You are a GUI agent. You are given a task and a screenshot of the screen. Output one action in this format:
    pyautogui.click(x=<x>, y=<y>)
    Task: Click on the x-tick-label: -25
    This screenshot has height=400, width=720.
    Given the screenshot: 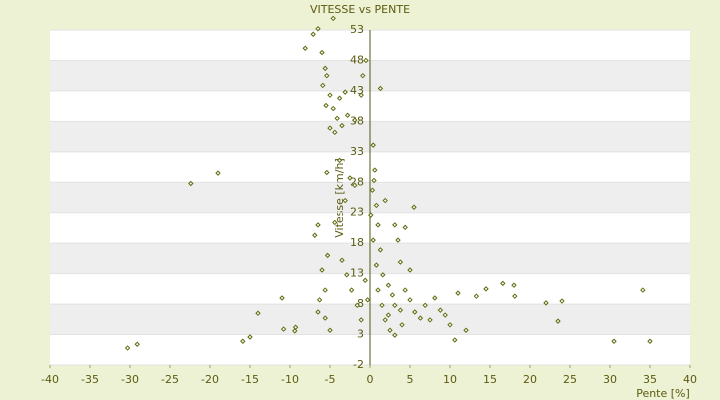 What is the action you would take?
    pyautogui.click(x=170, y=379)
    